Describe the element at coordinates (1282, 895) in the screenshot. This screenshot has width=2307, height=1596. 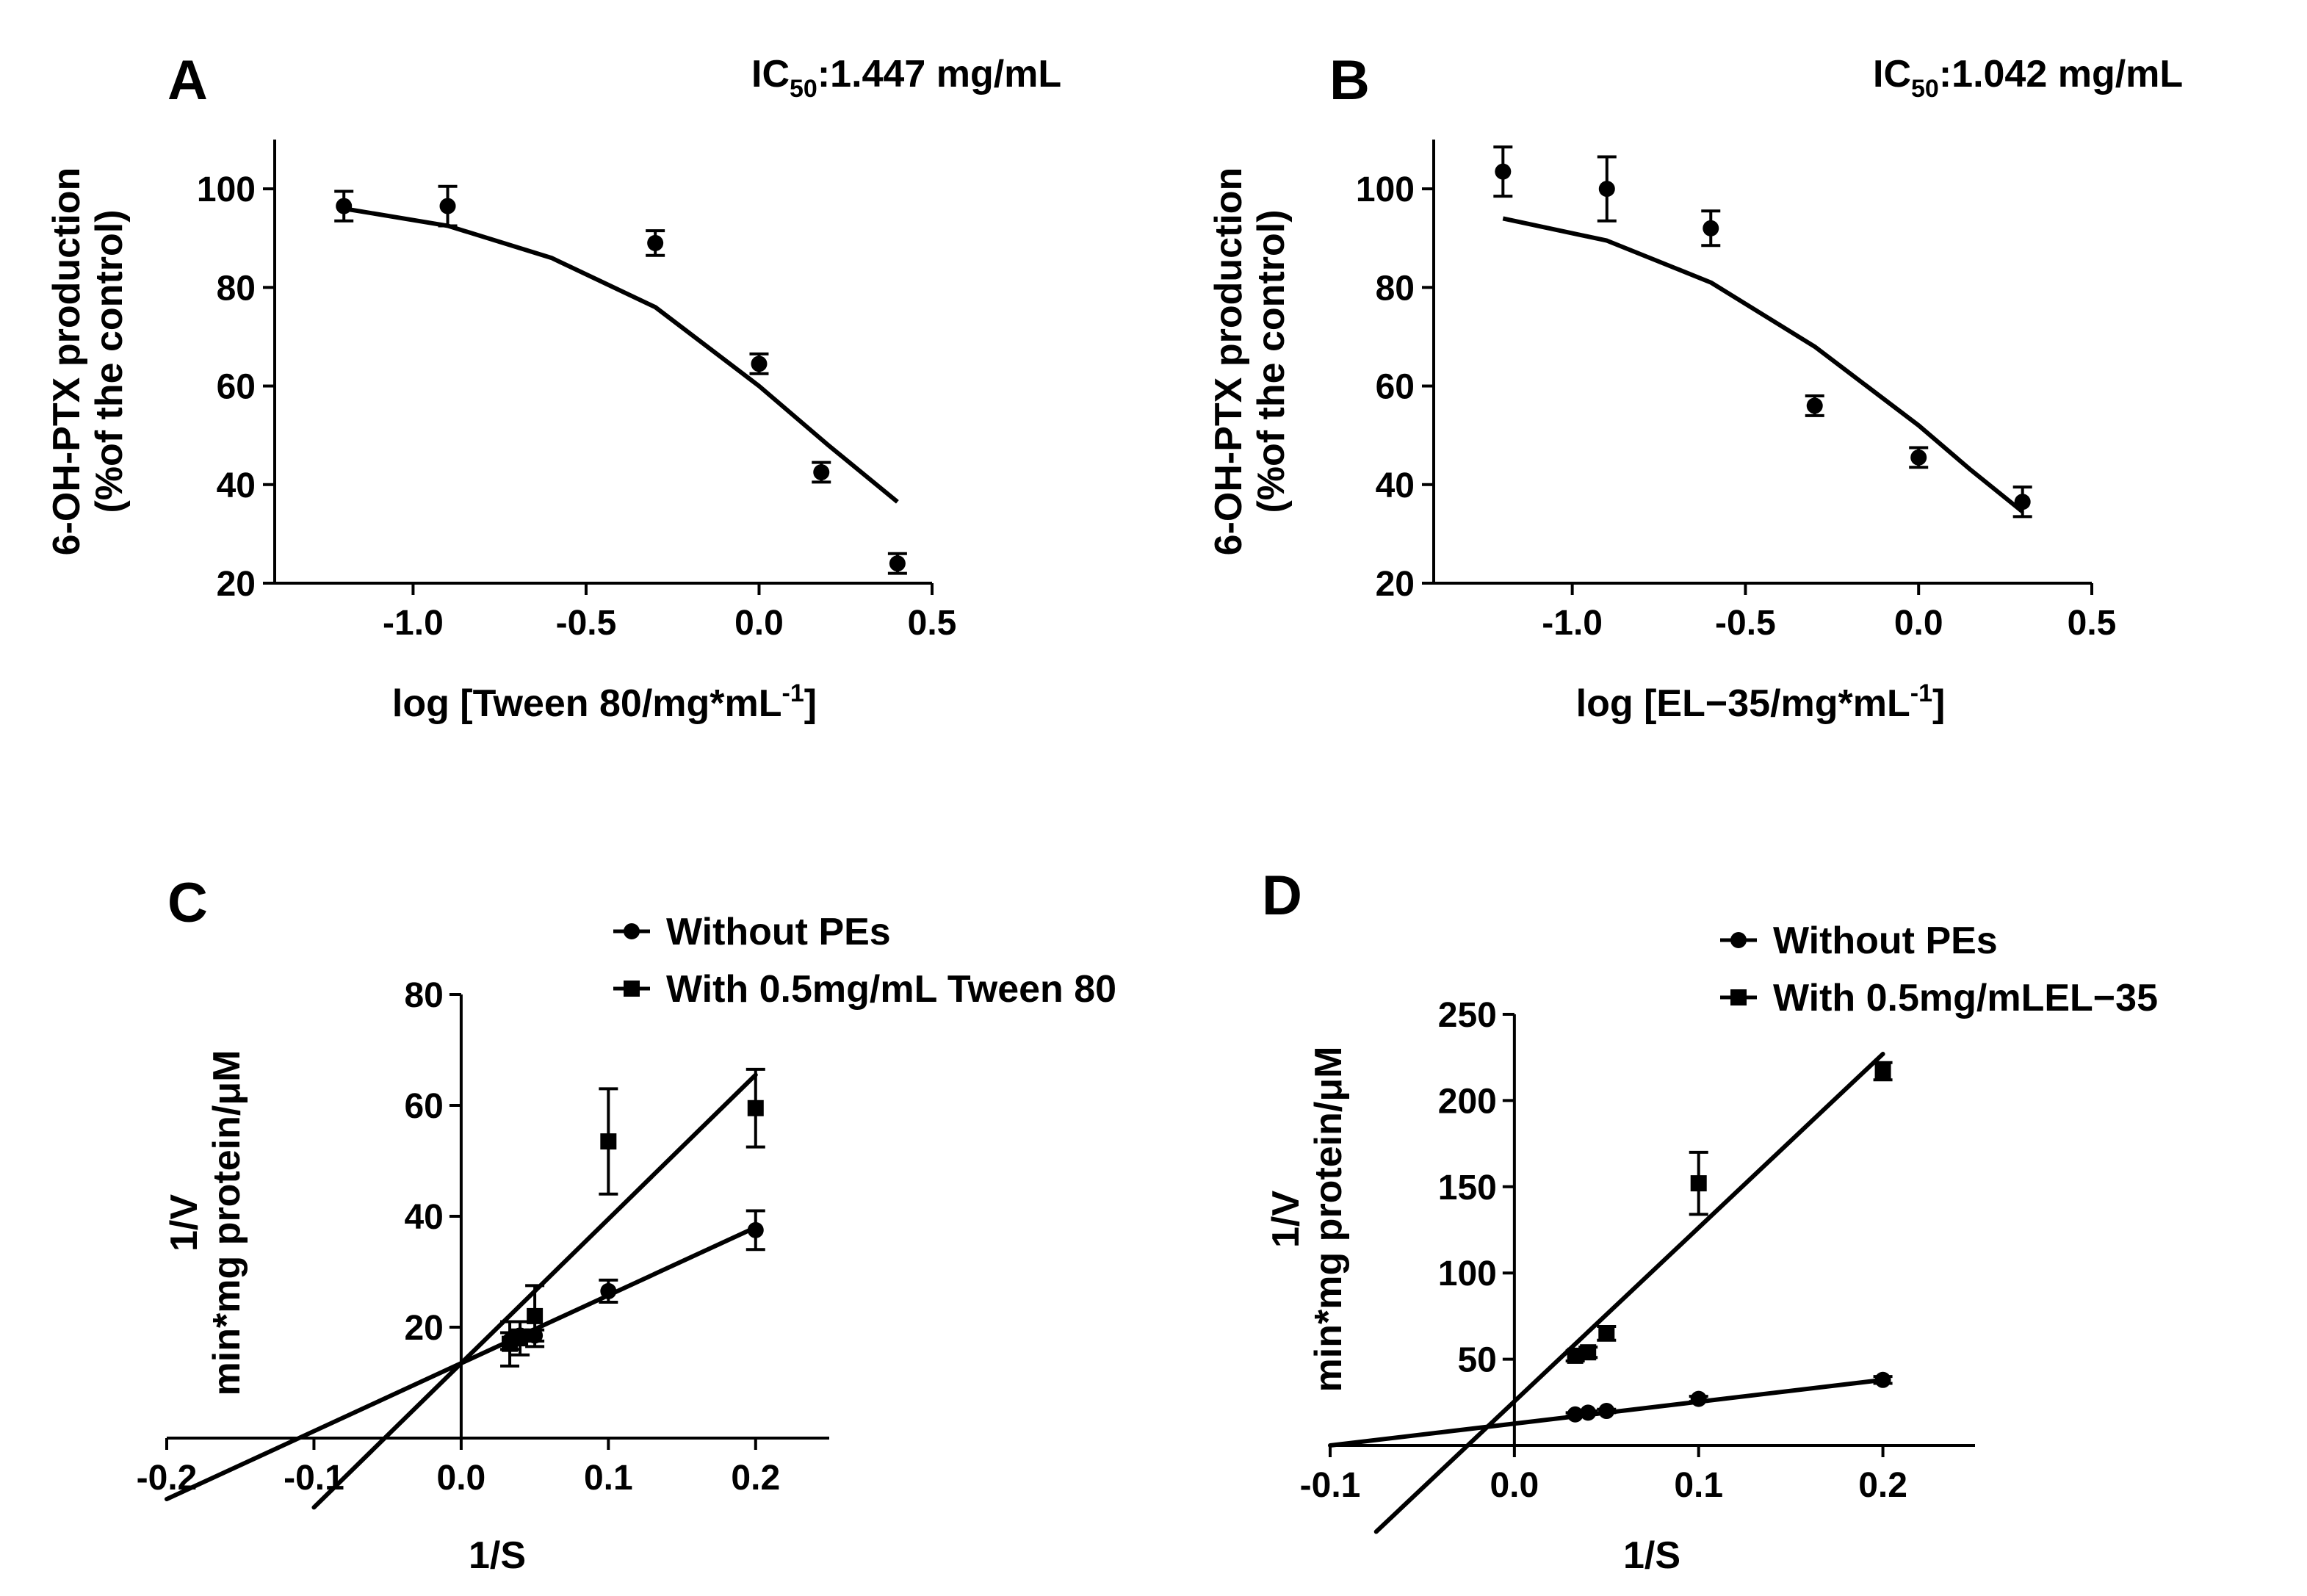
I see `panel-label: D` at that location.